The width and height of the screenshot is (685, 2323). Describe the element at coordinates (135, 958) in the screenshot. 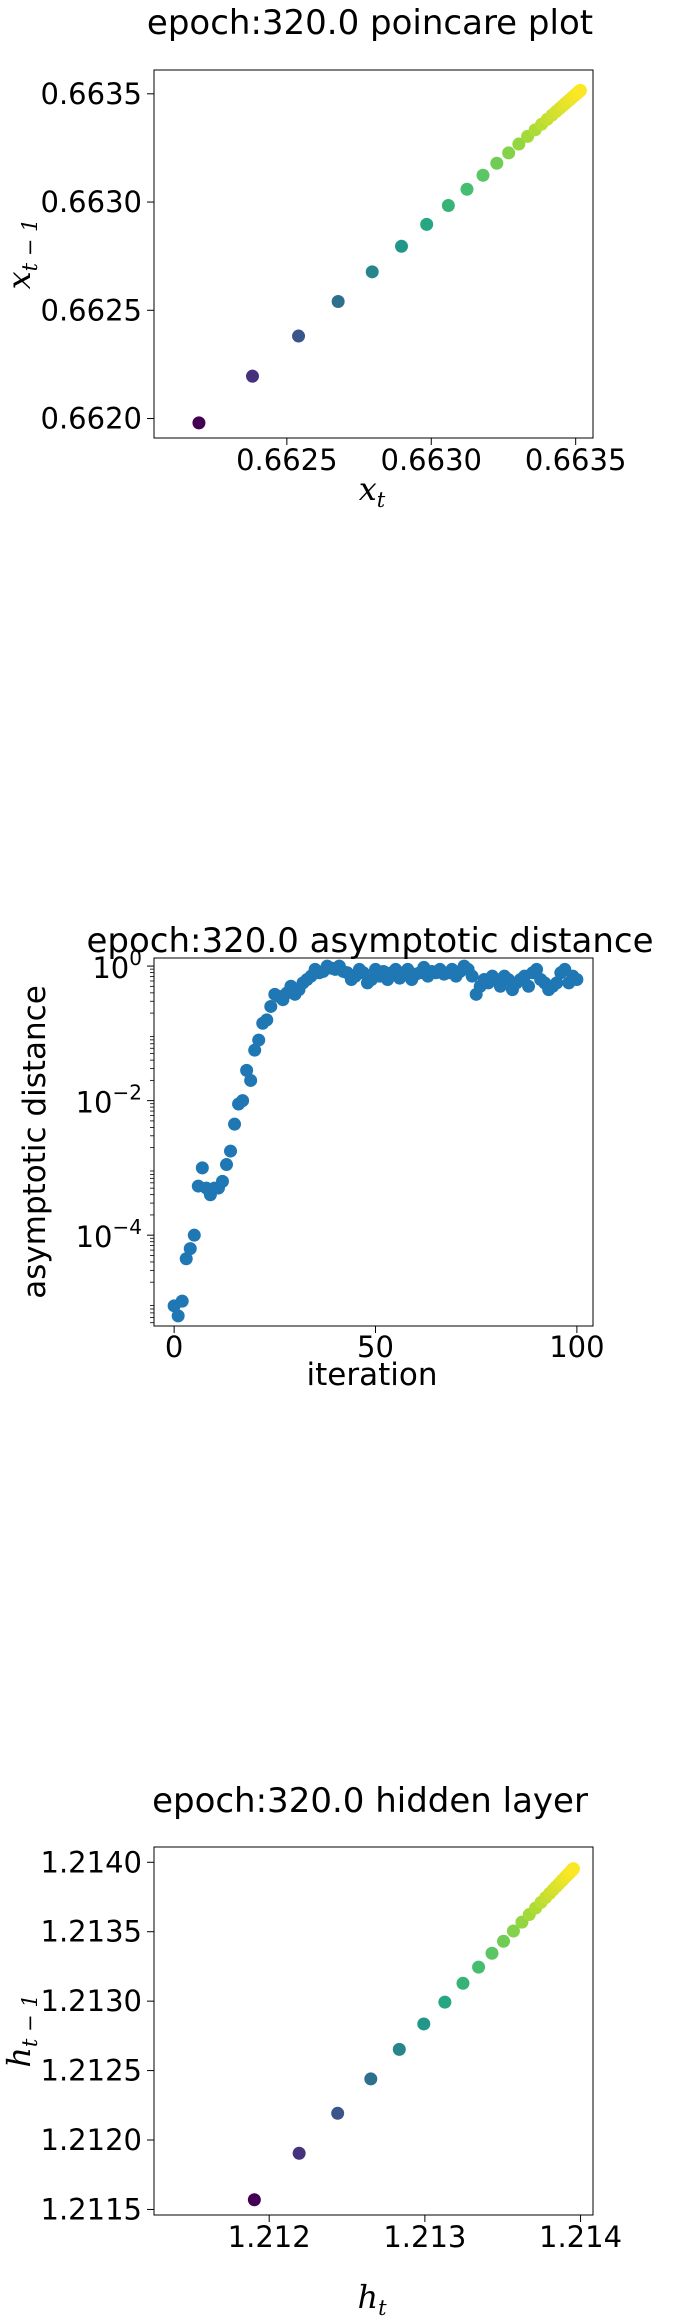

I see `y-tick-exponent: 0` at that location.